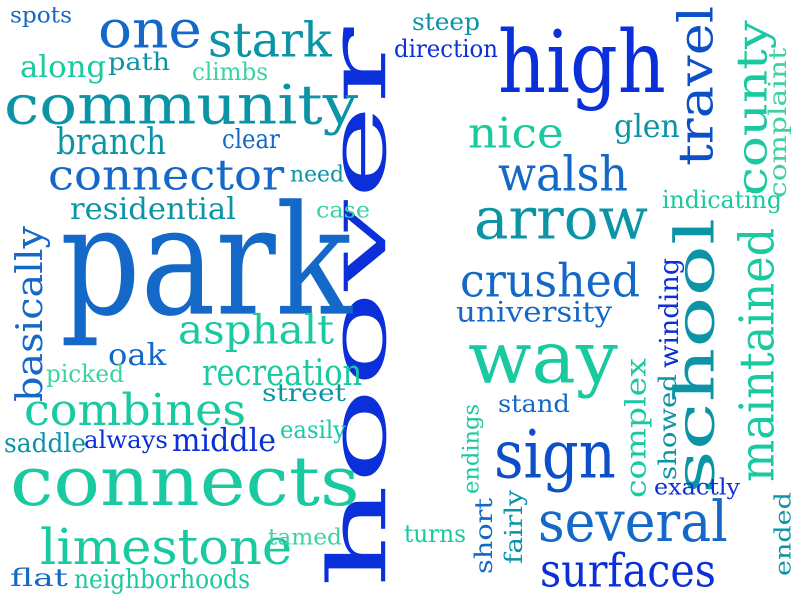 This screenshot has height=600, width=800. Describe the element at coordinates (224, 440) in the screenshot. I see `word-middle: middle` at that location.